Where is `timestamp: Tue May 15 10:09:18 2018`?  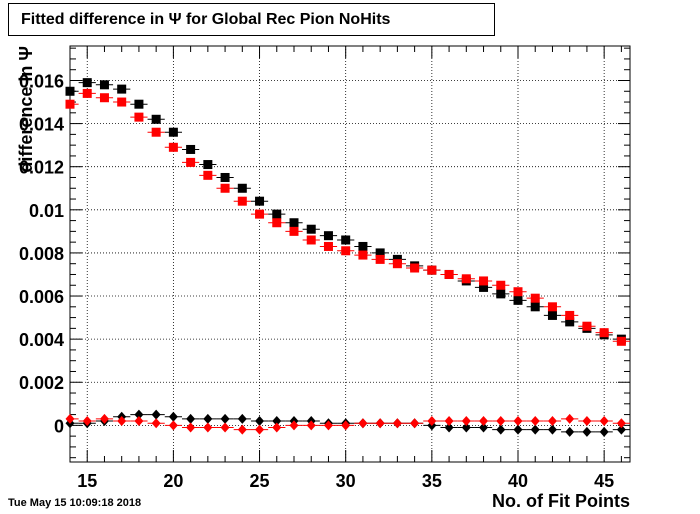
timestamp: Tue May 15 10:09:18 2018 is located at coordinates (75, 503).